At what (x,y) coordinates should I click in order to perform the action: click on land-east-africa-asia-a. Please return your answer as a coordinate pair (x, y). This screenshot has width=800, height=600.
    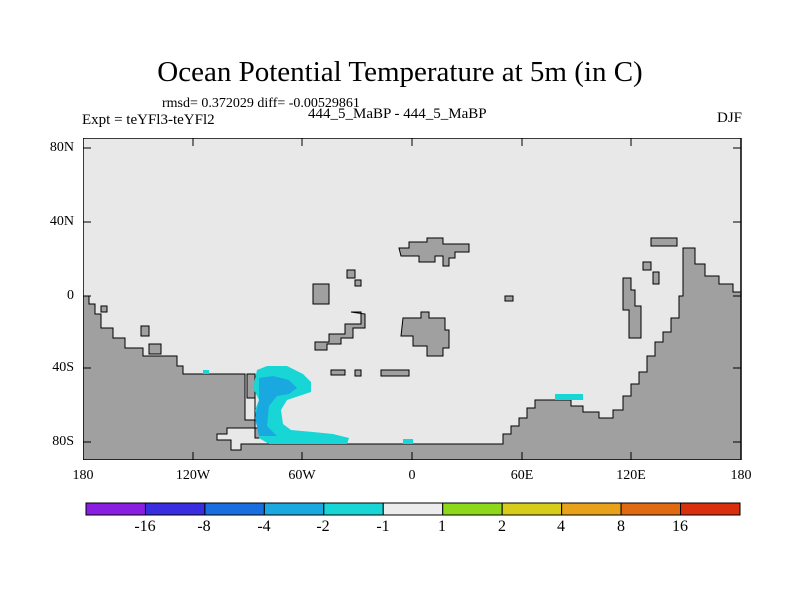
    Looking at the image, I should click on (434, 252).